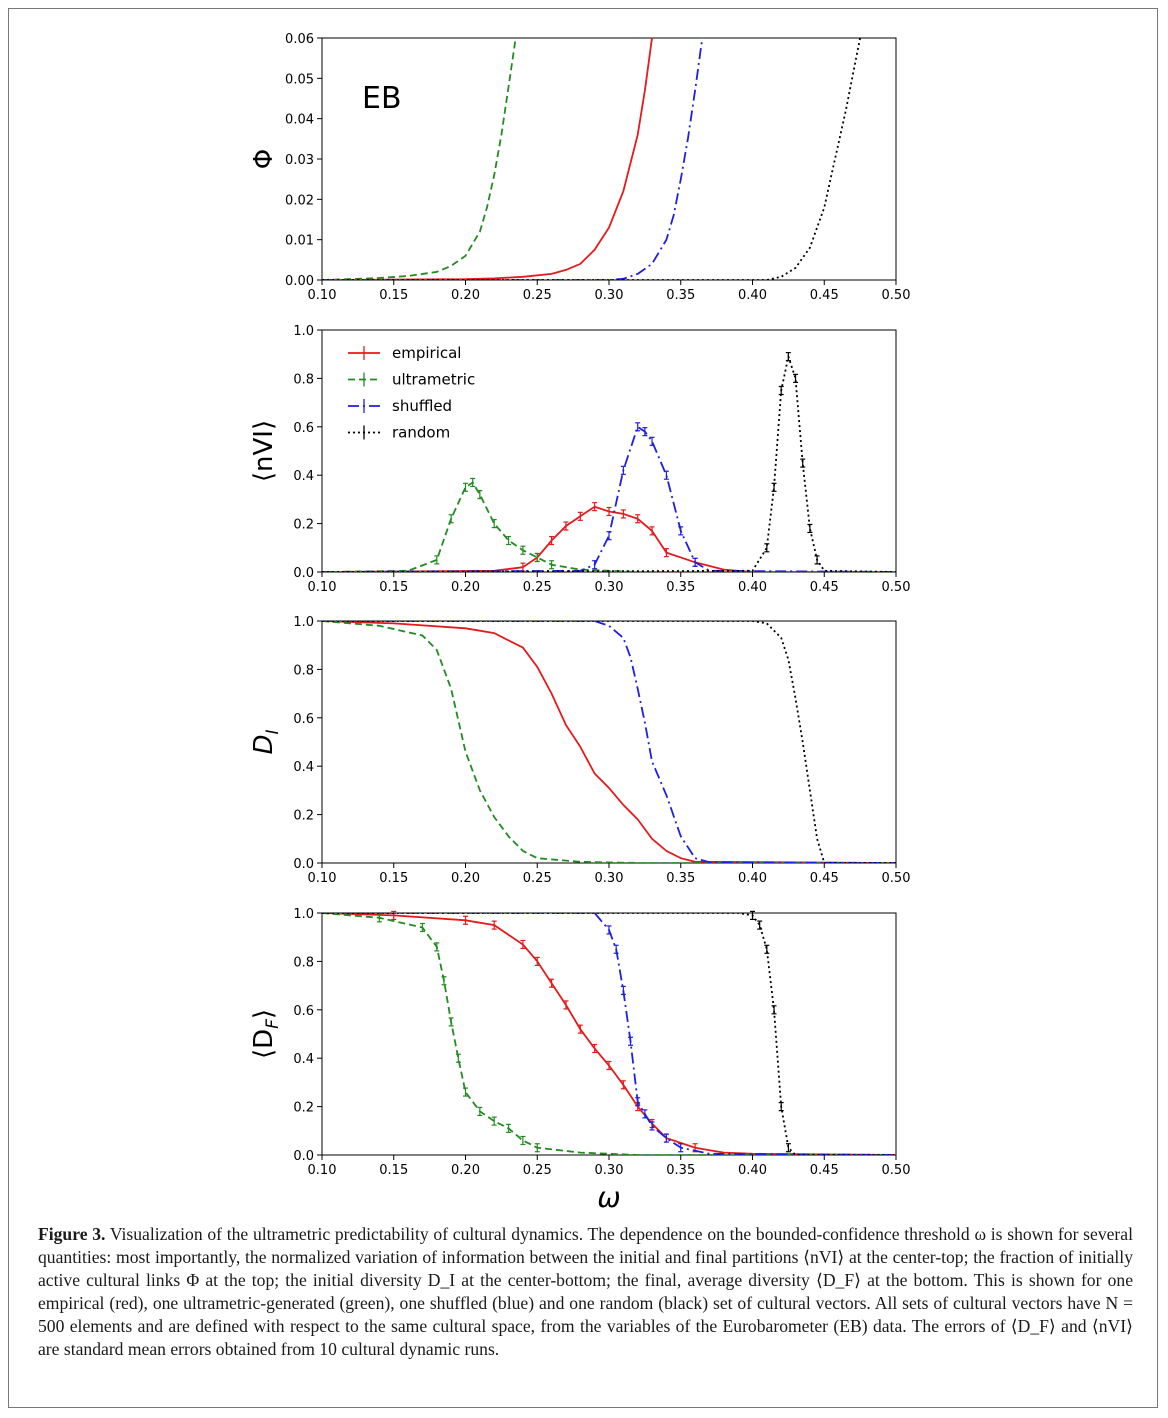  I want to click on legend-label-shuffled: shuffled, so click(422, 406).